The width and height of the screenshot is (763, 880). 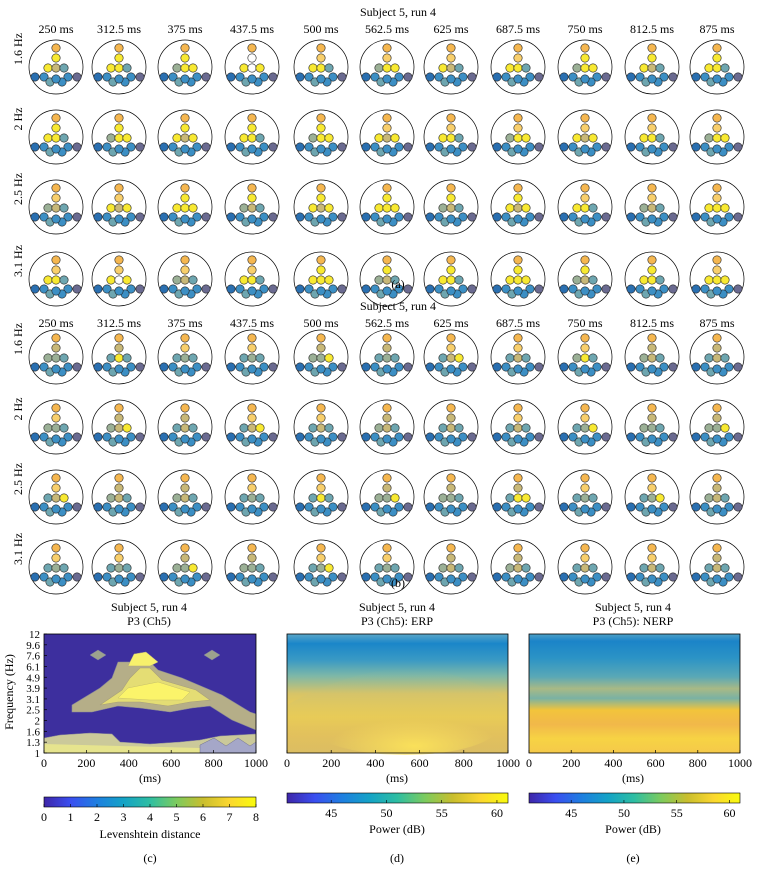 I want to click on y-tick-label: 1.3, so click(x=33, y=743).